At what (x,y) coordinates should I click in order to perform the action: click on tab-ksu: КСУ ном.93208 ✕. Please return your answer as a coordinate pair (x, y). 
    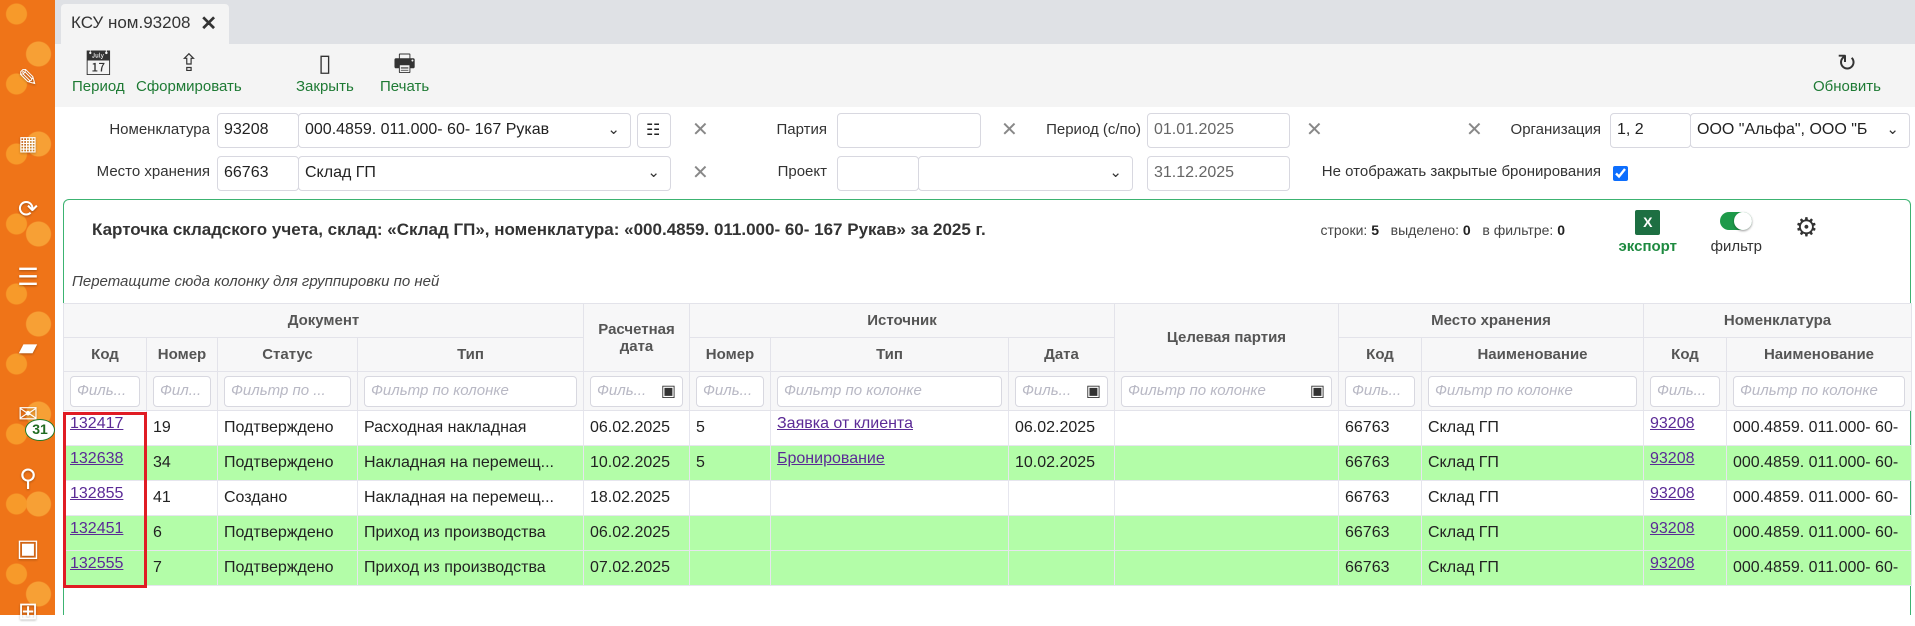
    Looking at the image, I should click on (145, 24).